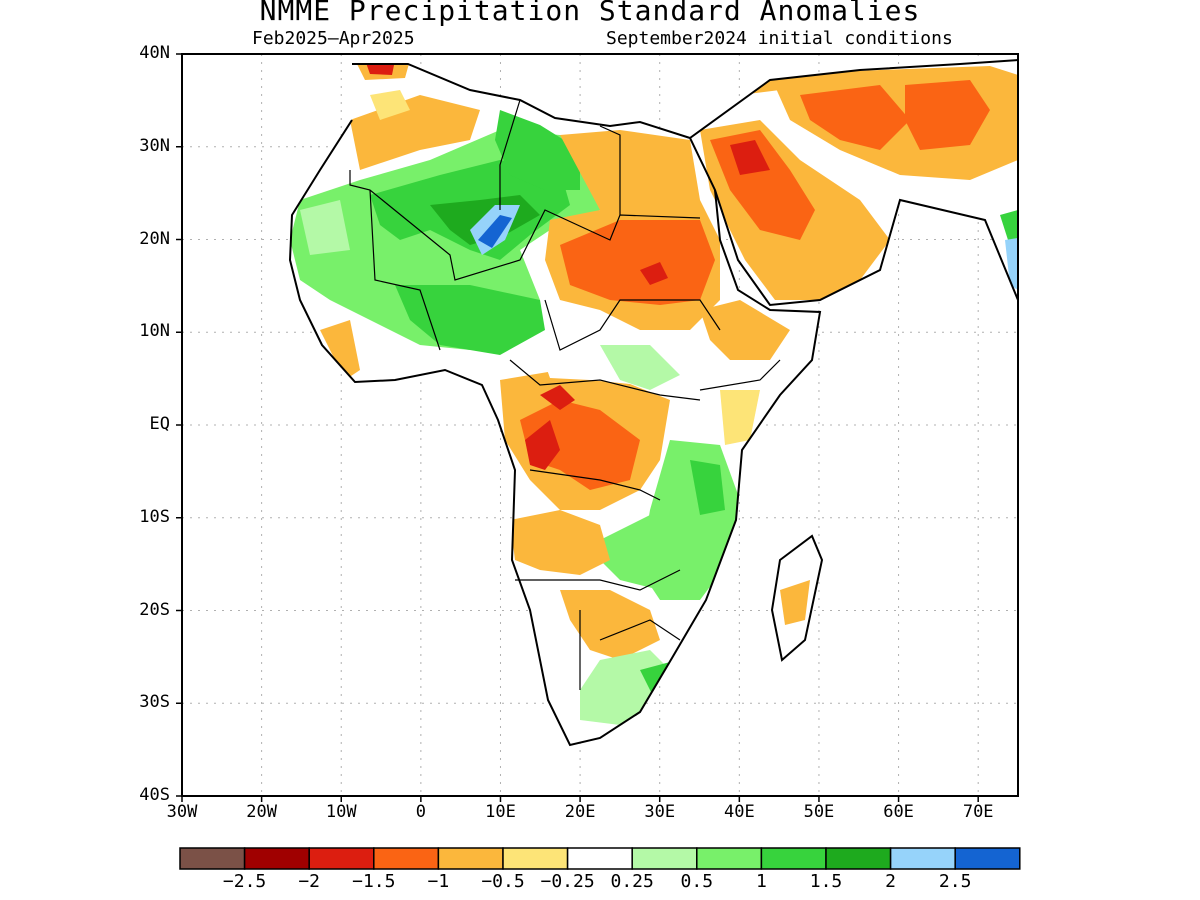 The height and width of the screenshot is (900, 1200). What do you see at coordinates (761, 881) in the screenshot?
I see `colorbar-label: 1` at bounding box center [761, 881].